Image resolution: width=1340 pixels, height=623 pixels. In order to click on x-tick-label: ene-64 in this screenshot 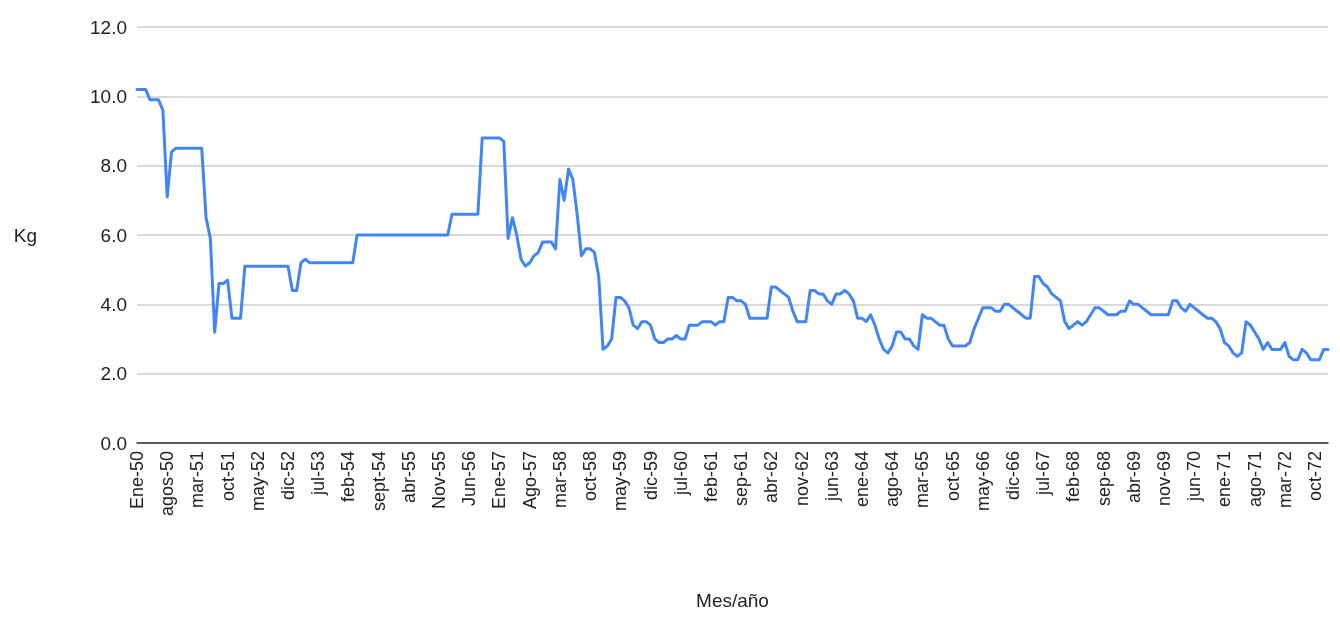, I will do `click(861, 479)`.